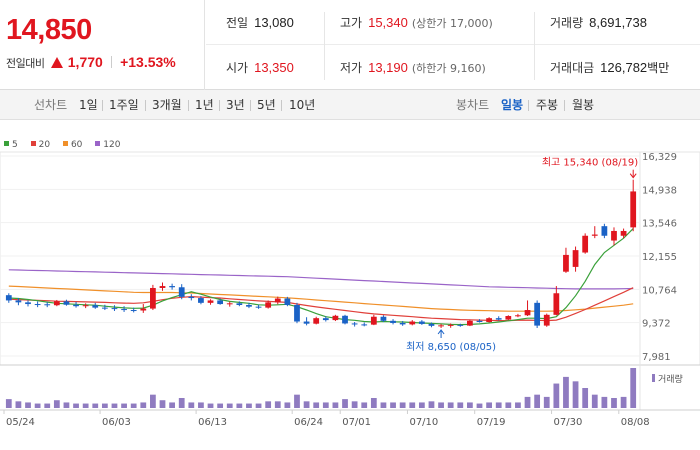 The height and width of the screenshot is (450, 700). I want to click on x-tick-label: 05/24, so click(20, 422).